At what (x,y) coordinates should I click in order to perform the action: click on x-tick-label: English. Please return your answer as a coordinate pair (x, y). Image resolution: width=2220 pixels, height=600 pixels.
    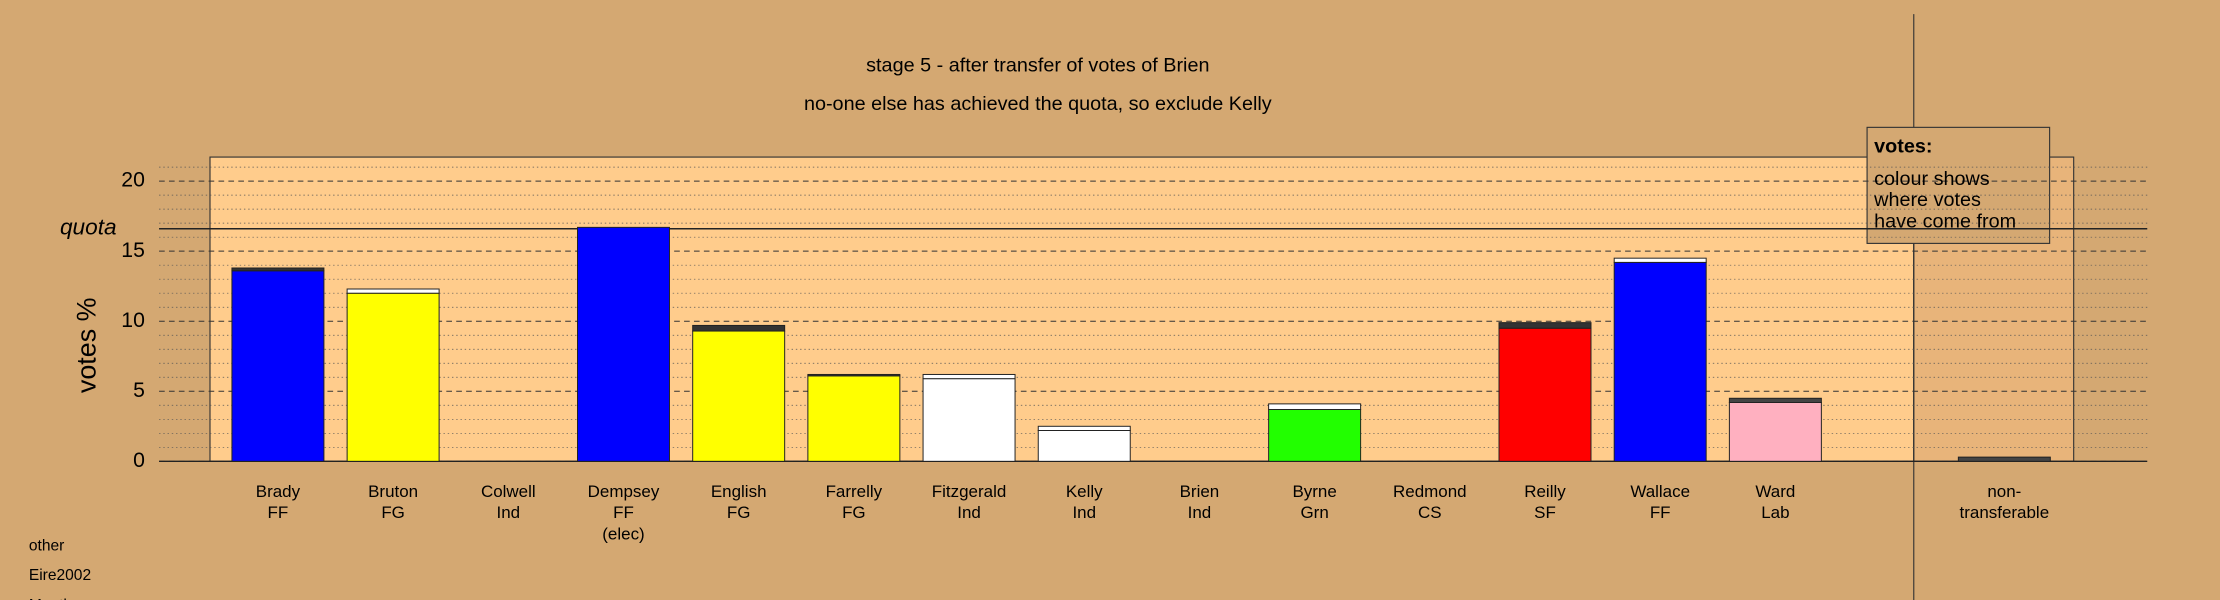
    Looking at the image, I should click on (739, 491).